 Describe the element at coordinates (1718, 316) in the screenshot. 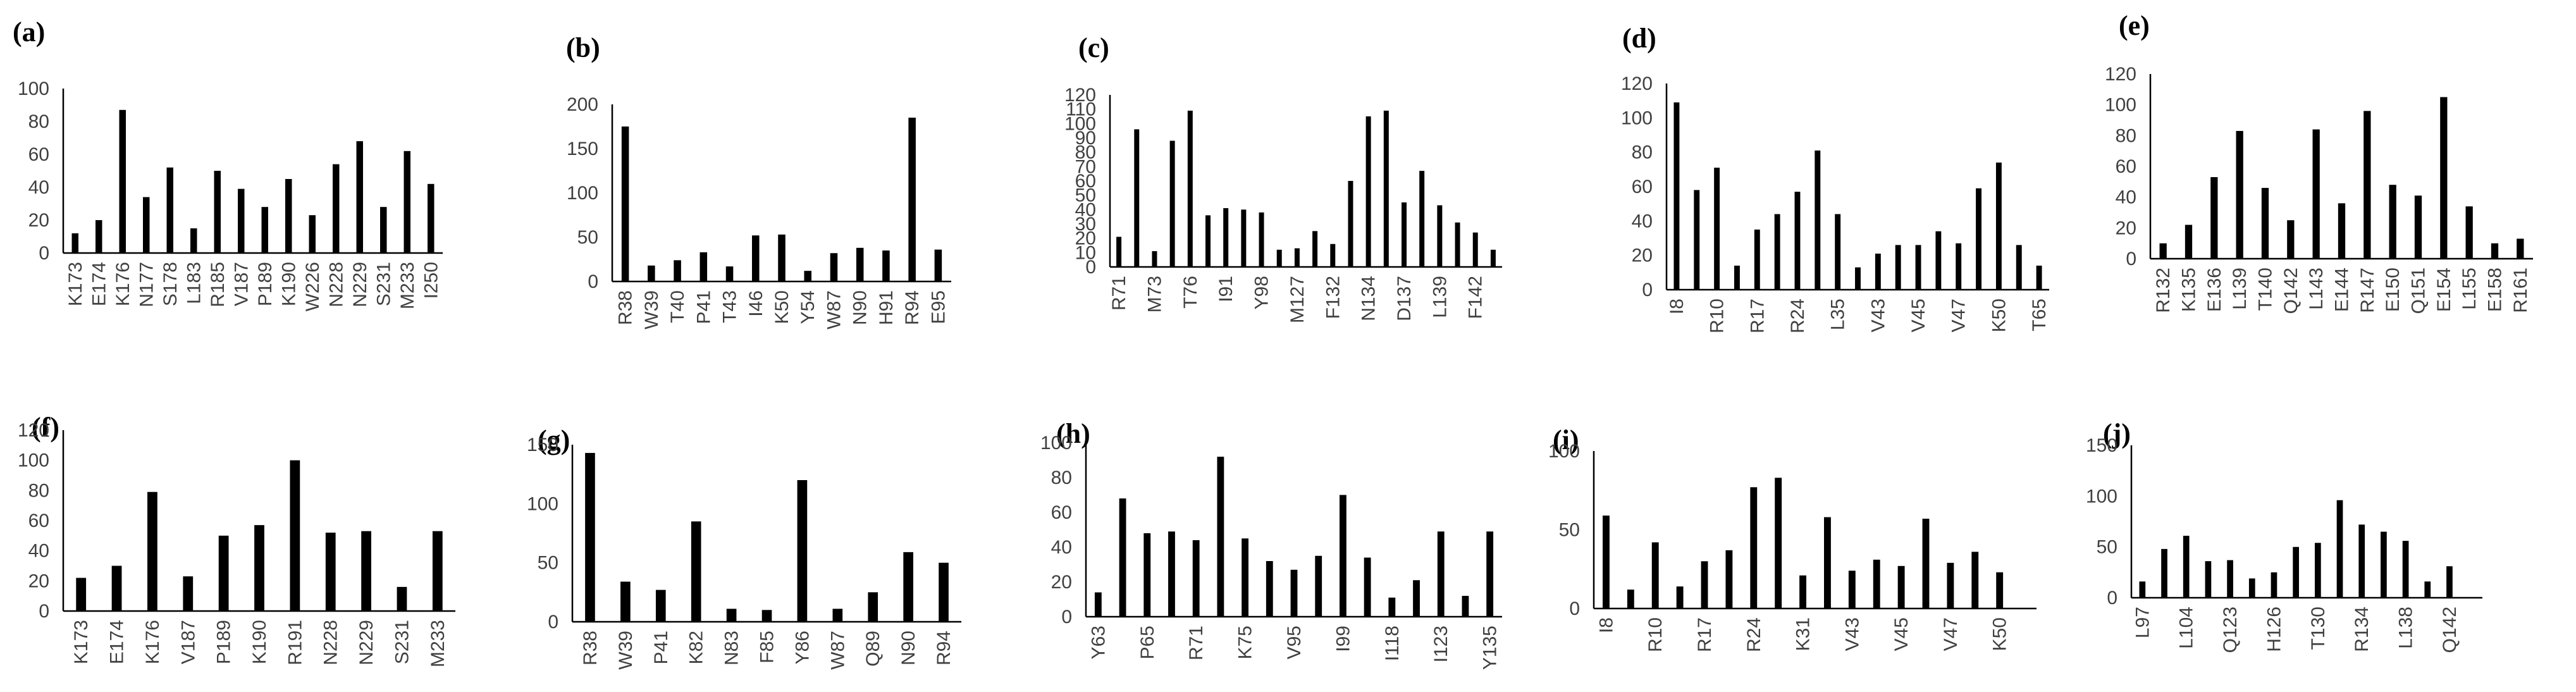

I see `x-tick-label: R10` at that location.